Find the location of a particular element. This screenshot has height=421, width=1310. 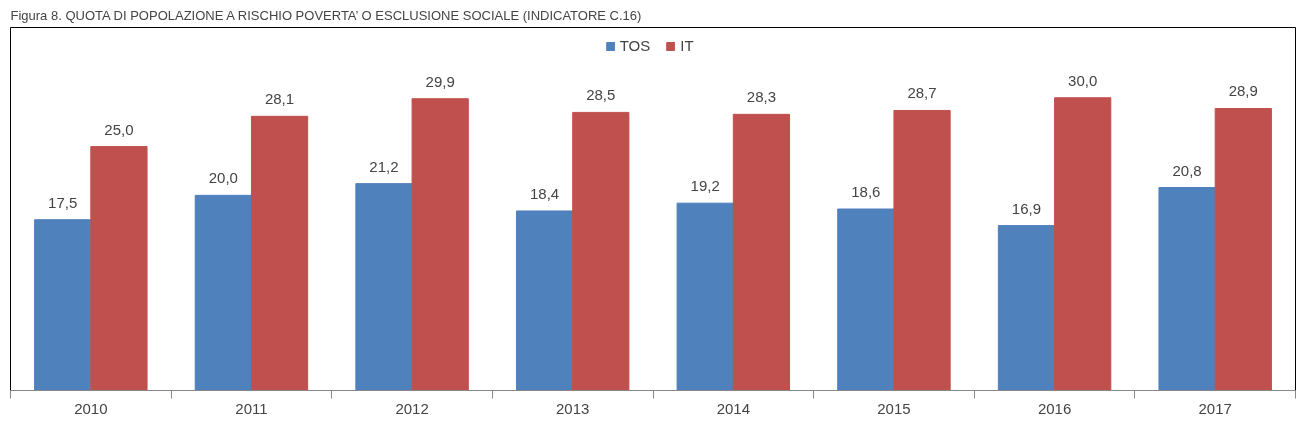

x-tick-label: 2013 is located at coordinates (573, 408).